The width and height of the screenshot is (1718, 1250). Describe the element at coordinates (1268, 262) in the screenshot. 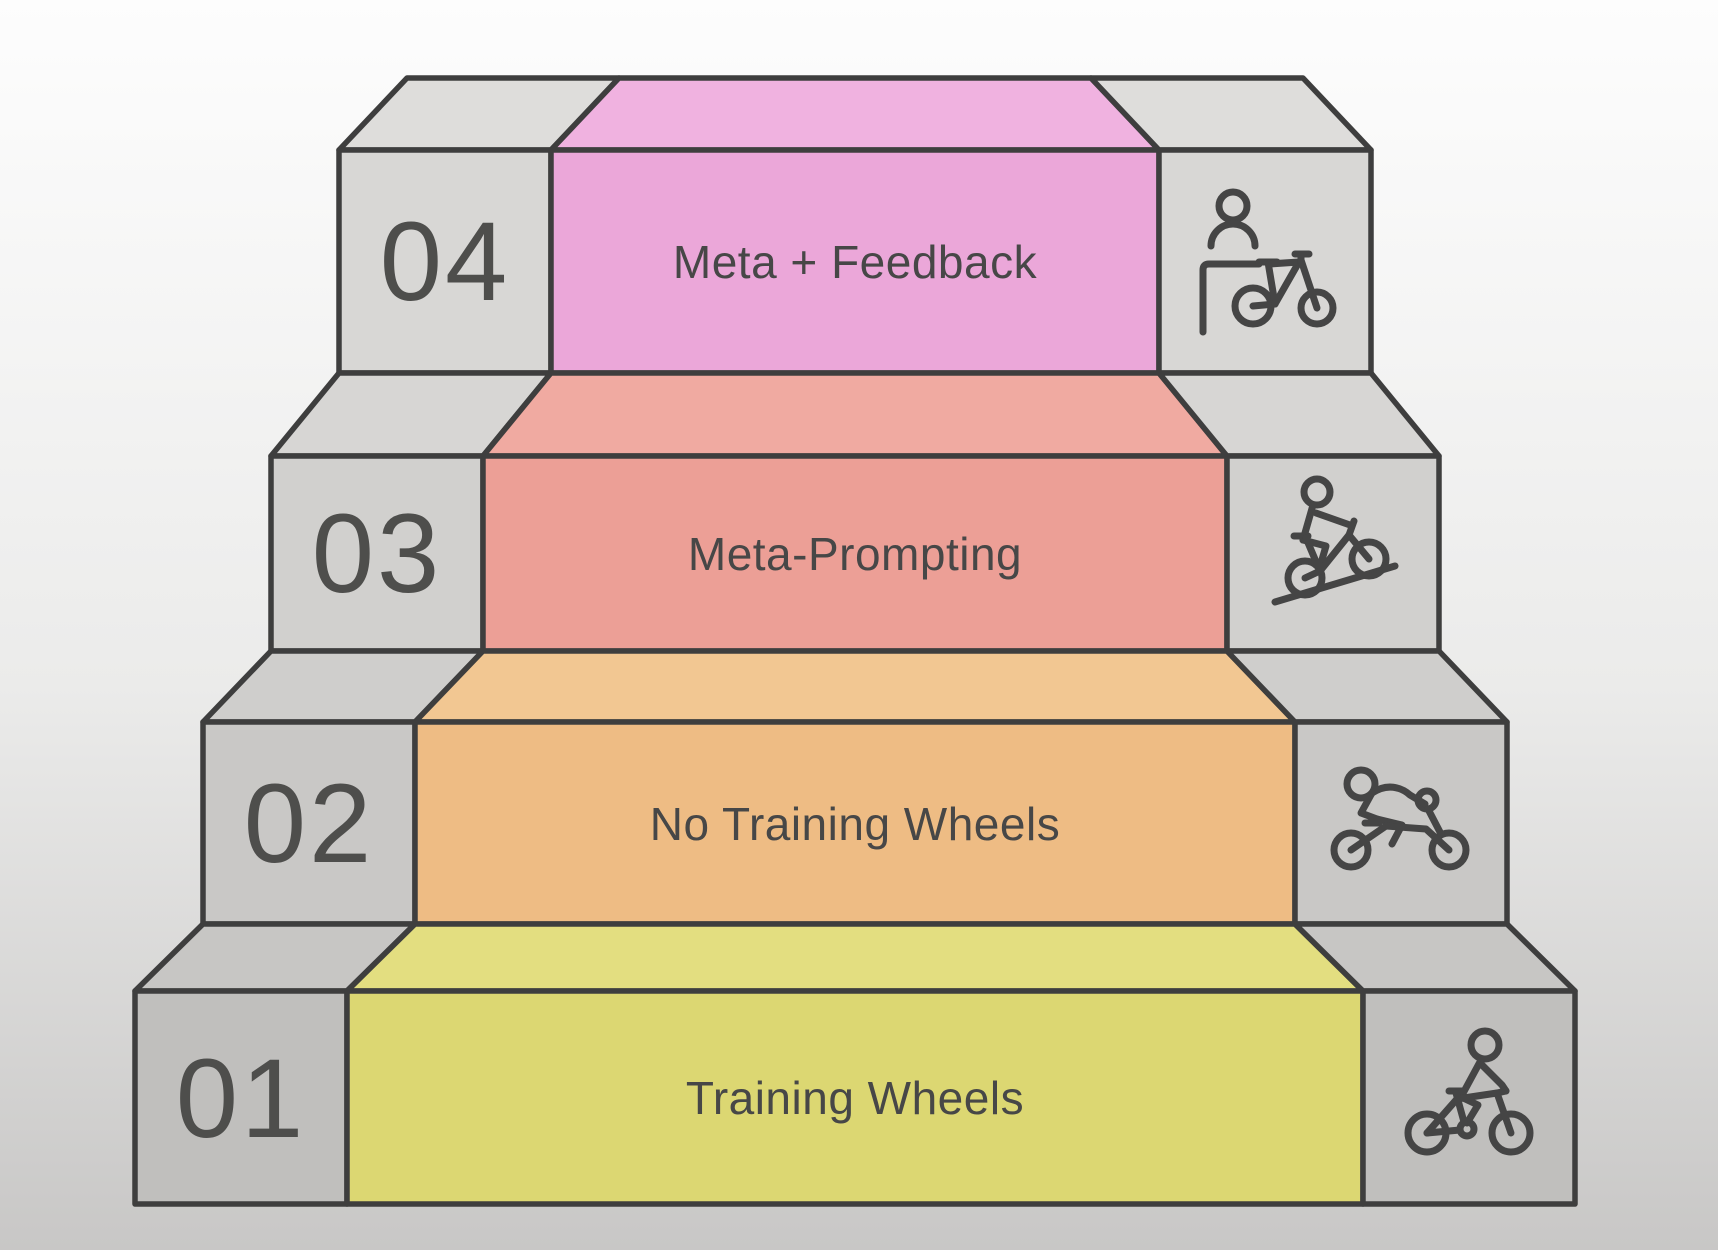

I see `person-with-bicycle-icon` at that location.